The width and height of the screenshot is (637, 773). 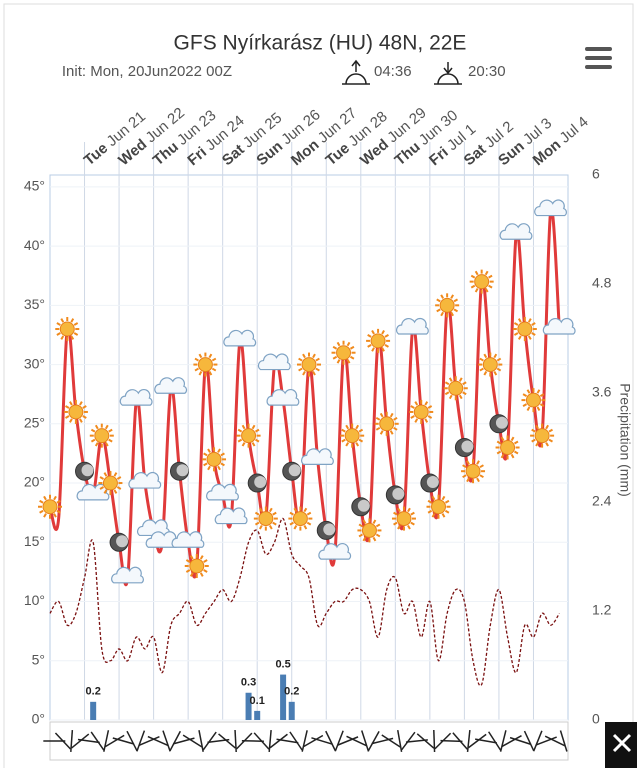 I want to click on y2-axis-title: Precipitation (mm), so click(x=625, y=440).